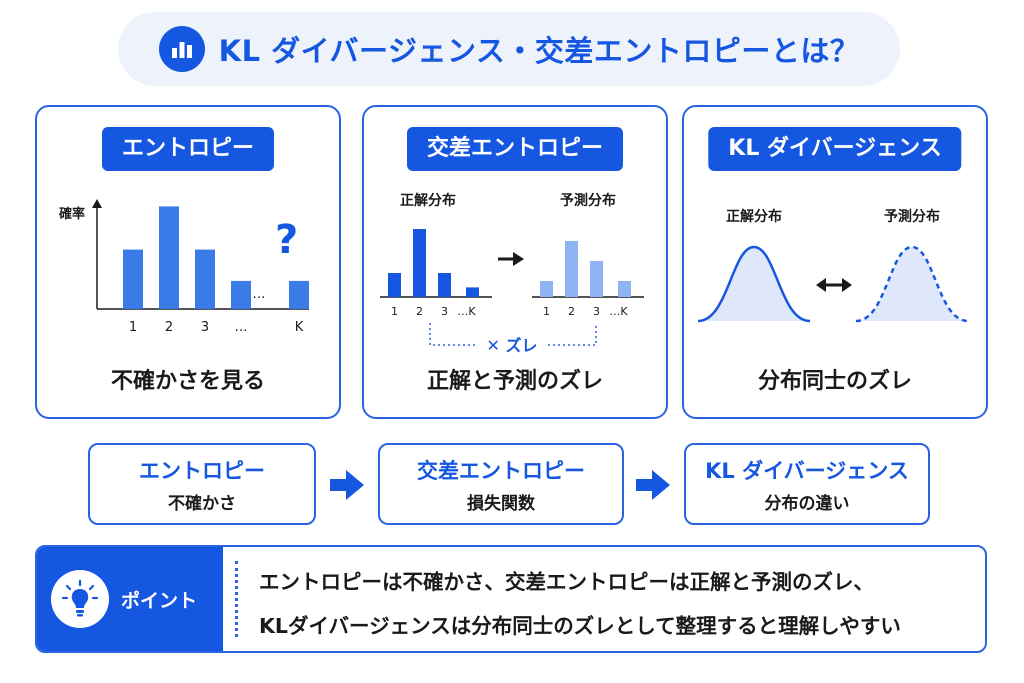 This screenshot has width=1024, height=683. What do you see at coordinates (511, 259) in the screenshot?
I see `right-arrow-icon` at bounding box center [511, 259].